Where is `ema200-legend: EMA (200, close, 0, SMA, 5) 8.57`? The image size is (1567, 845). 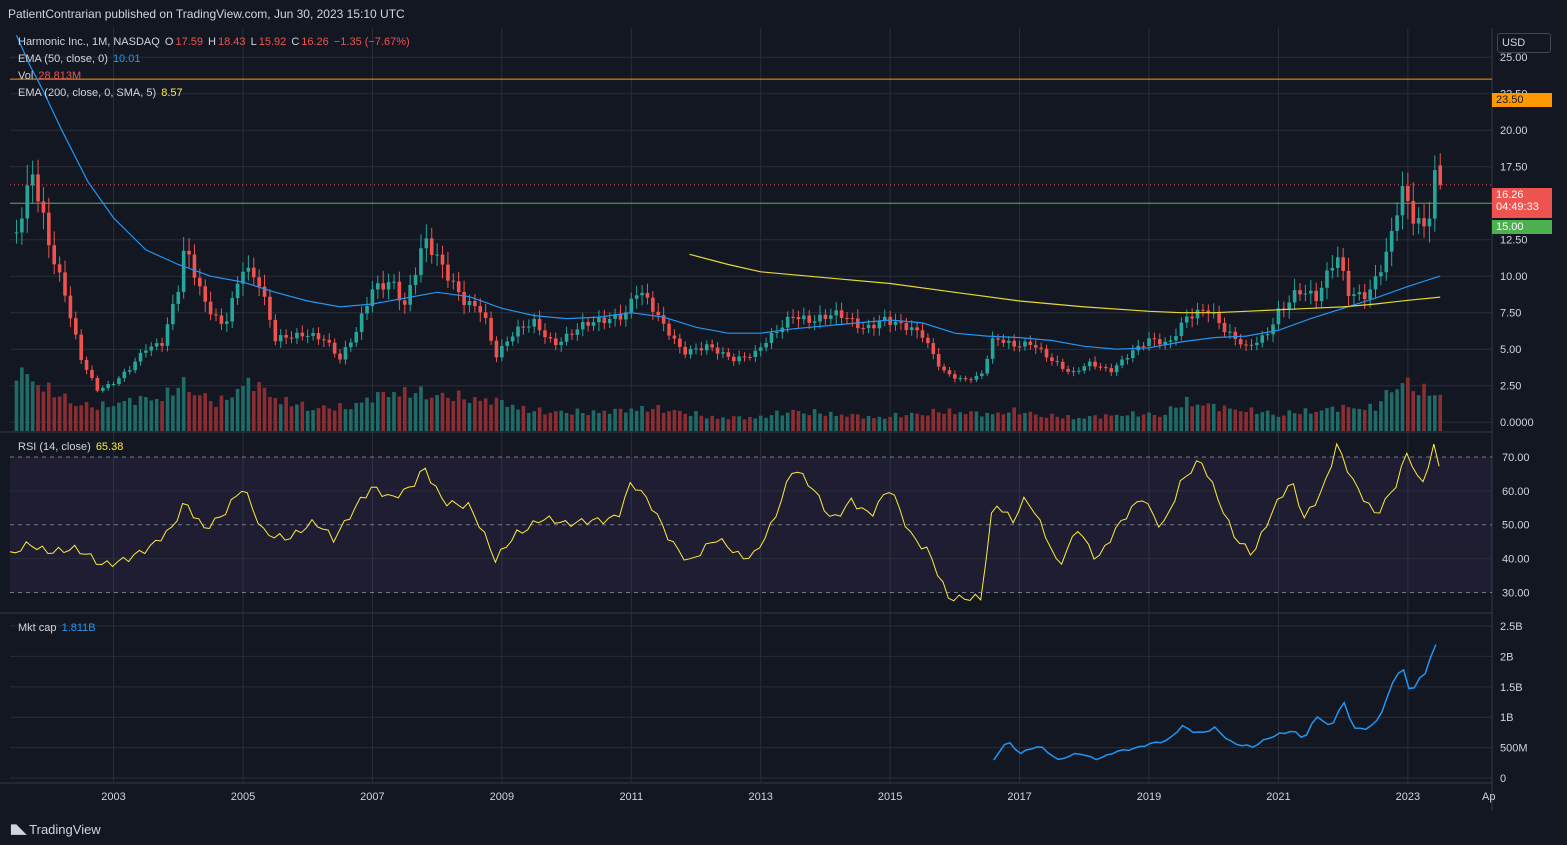 ema200-legend: EMA (200, close, 0, SMA, 5) 8.57 is located at coordinates (101, 93).